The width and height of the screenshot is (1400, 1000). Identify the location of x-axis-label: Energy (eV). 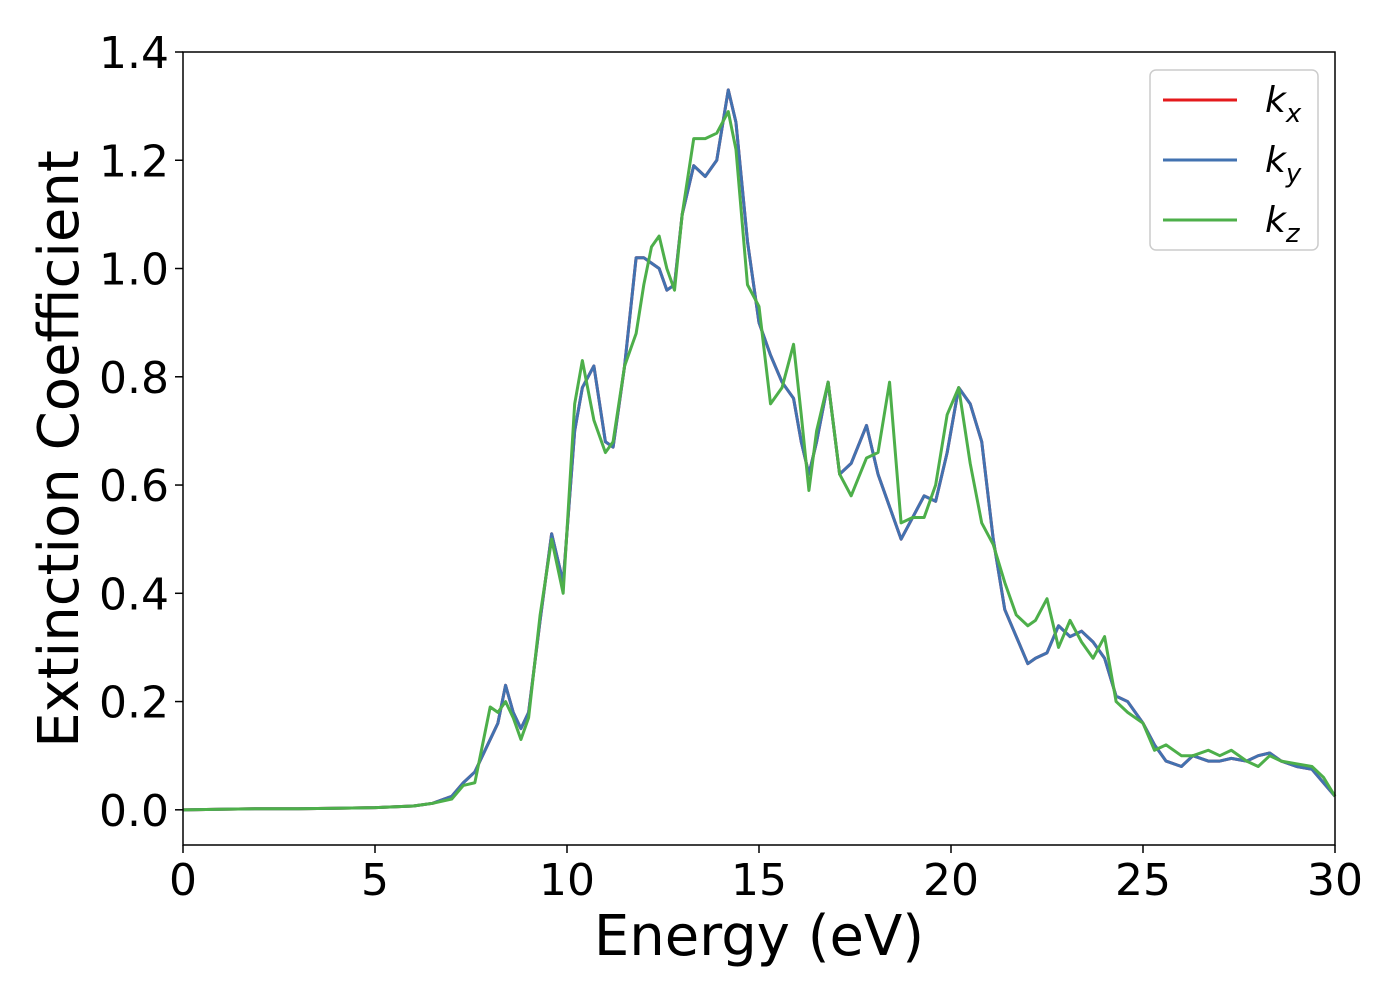
(759, 936).